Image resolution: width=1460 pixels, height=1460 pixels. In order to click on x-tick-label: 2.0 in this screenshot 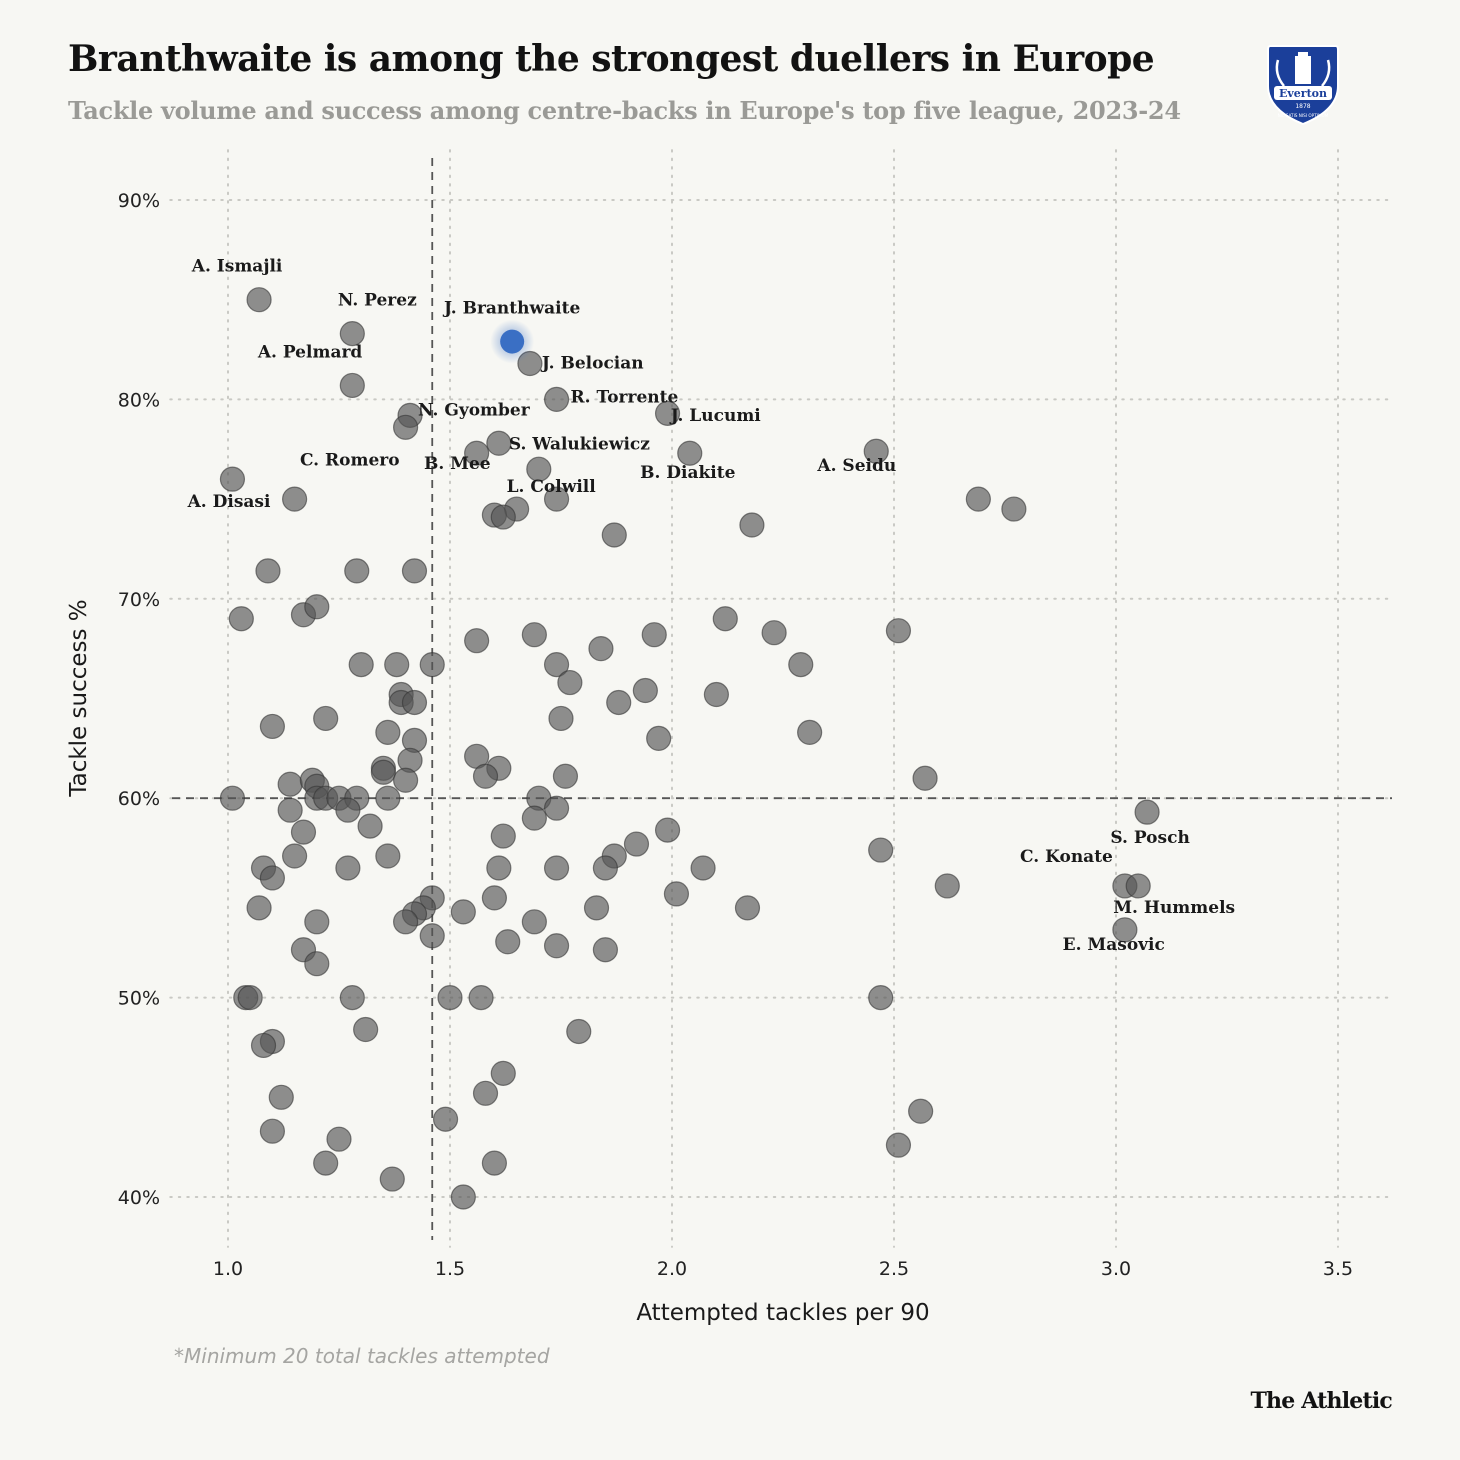, I will do `click(672, 1269)`.